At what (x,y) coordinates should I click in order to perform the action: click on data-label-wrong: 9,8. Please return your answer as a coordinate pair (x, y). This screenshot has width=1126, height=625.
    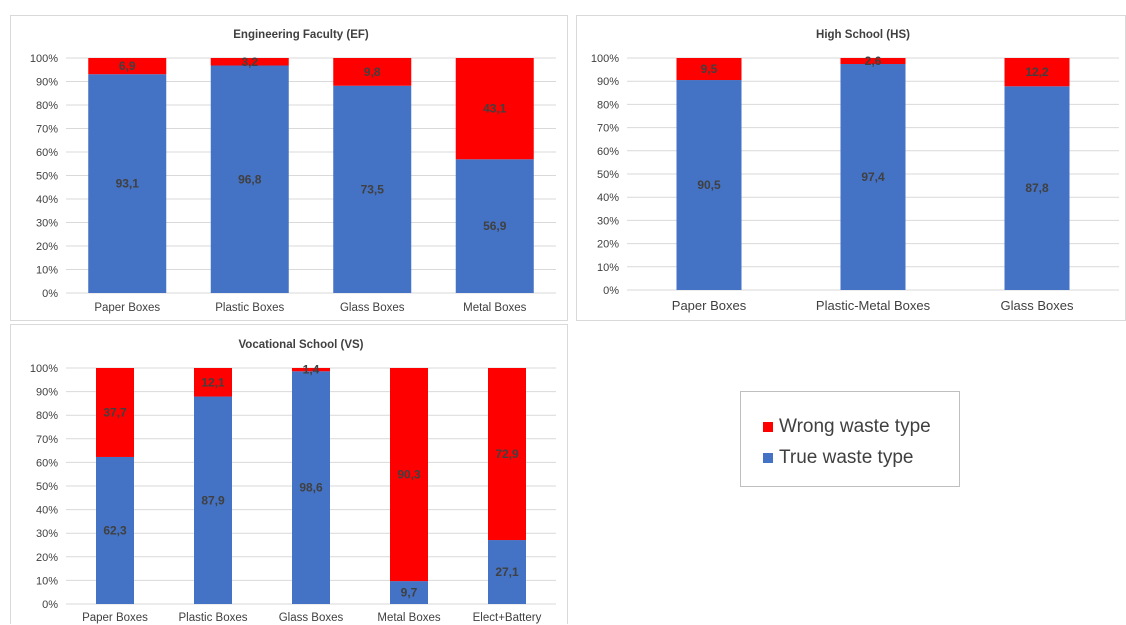
    Looking at the image, I should click on (372, 72).